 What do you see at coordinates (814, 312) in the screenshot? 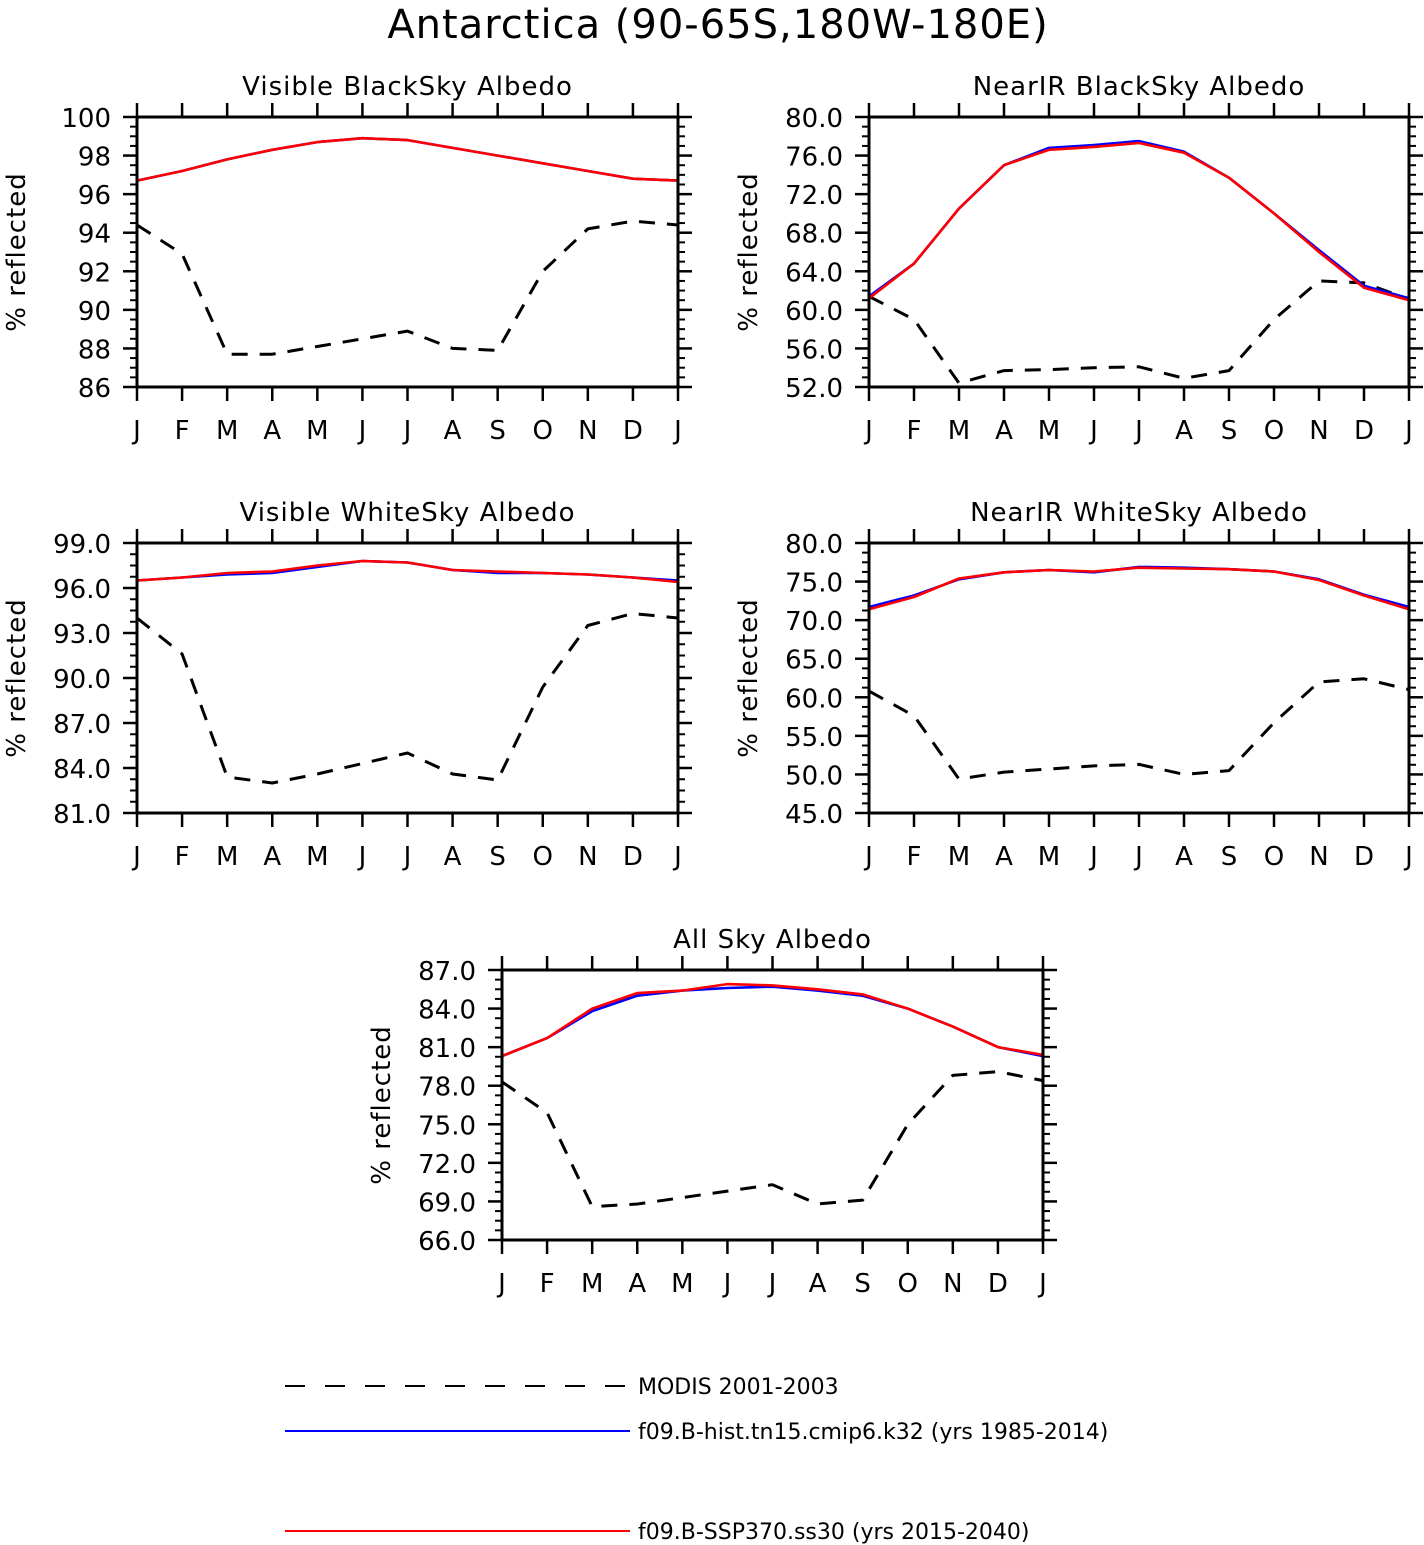
I see `y-tick-label: 60.0` at bounding box center [814, 312].